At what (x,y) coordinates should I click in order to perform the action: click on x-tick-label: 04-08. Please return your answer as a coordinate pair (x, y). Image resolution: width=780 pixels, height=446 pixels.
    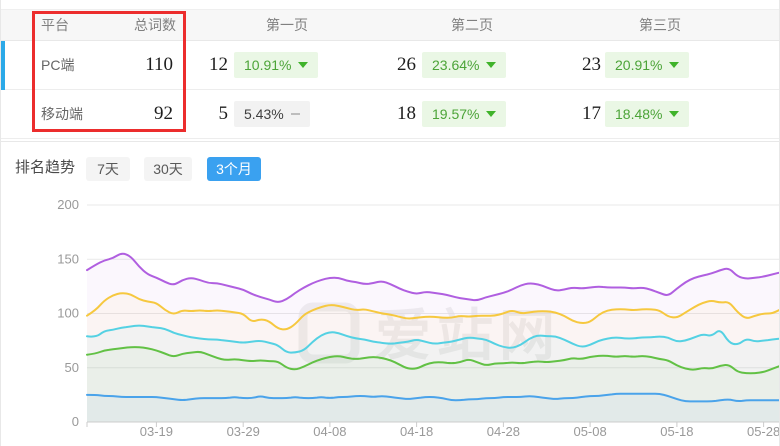
    Looking at the image, I should click on (329, 431).